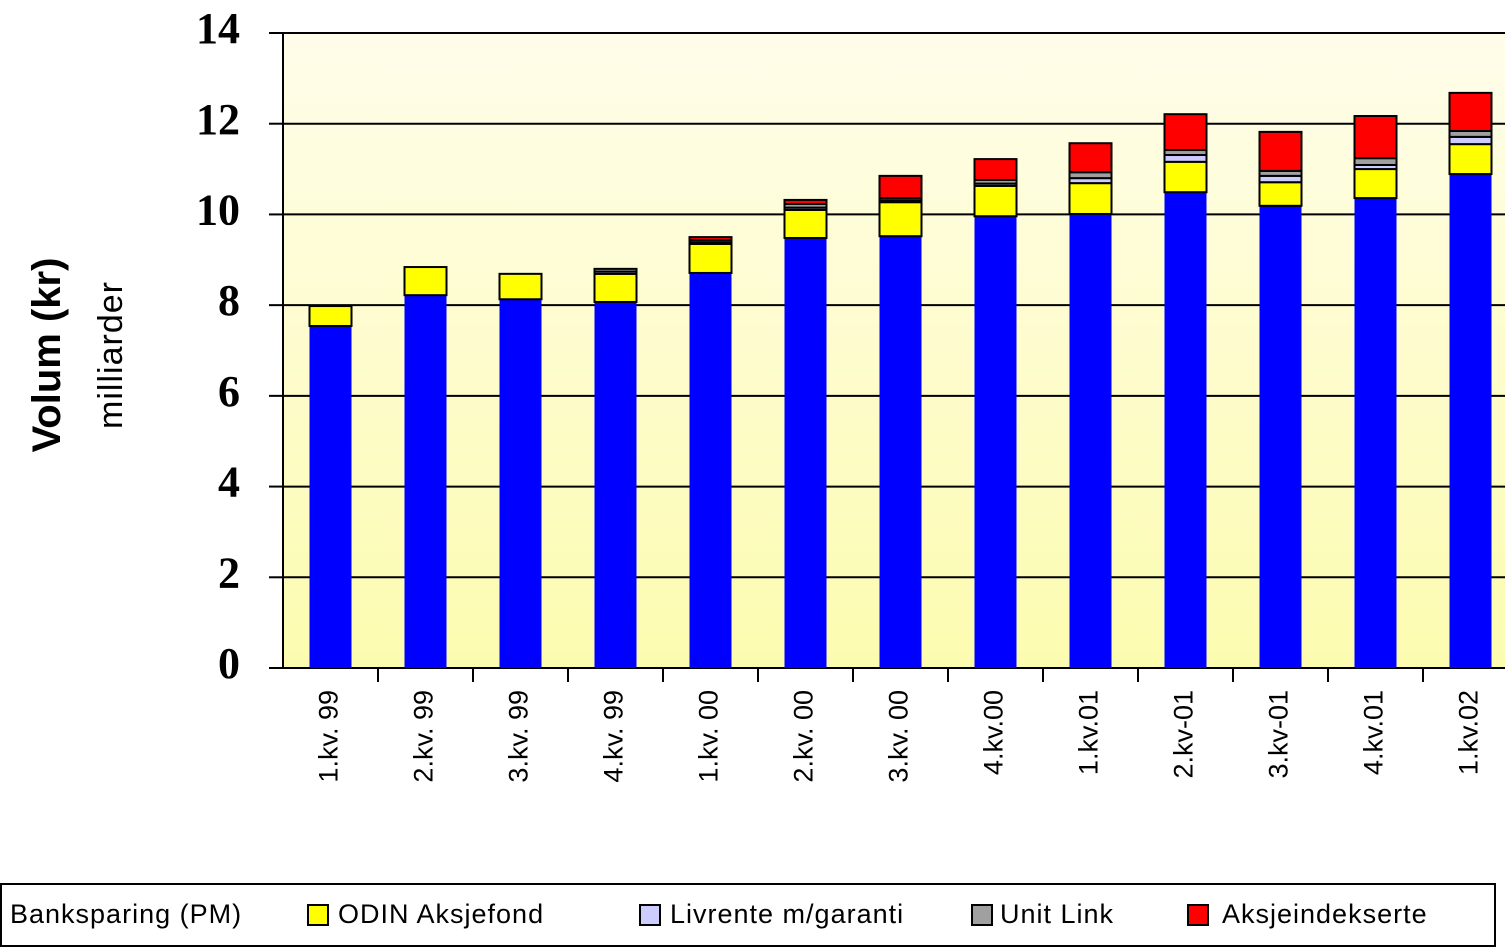  I want to click on x-tick-label: 1.kv. 99, so click(329, 736).